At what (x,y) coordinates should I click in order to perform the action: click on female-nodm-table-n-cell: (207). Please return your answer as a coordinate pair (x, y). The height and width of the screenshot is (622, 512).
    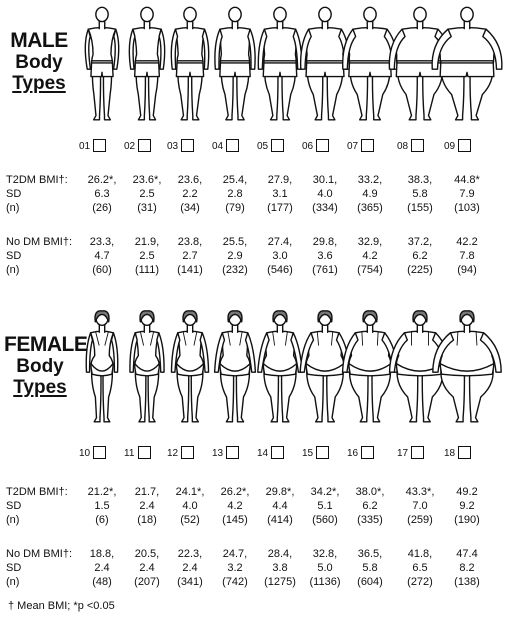
    Looking at the image, I should click on (147, 582).